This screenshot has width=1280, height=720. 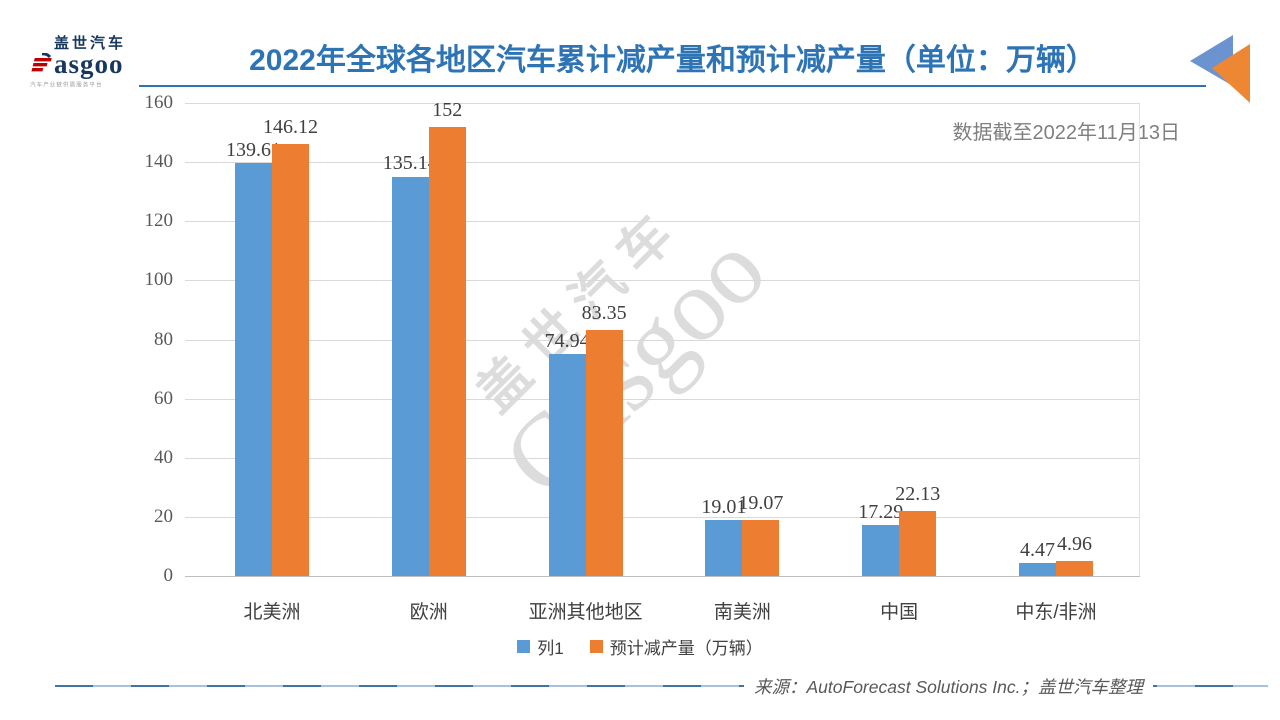 I want to click on category-label-0: 北美洲, so click(x=272, y=612).